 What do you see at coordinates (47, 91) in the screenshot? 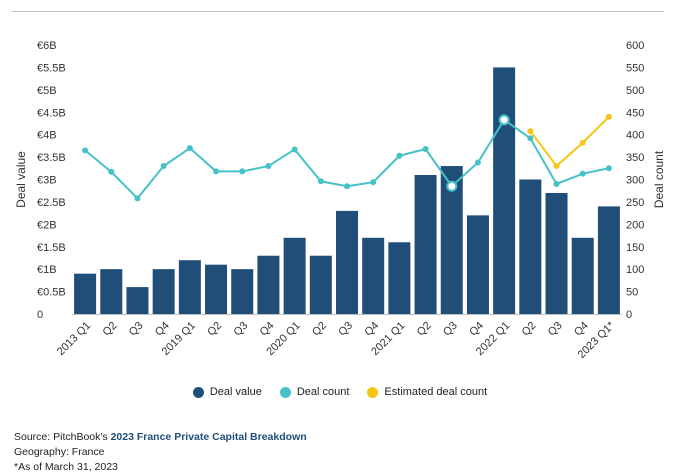
I see `y-left-tick-label: €5B` at bounding box center [47, 91].